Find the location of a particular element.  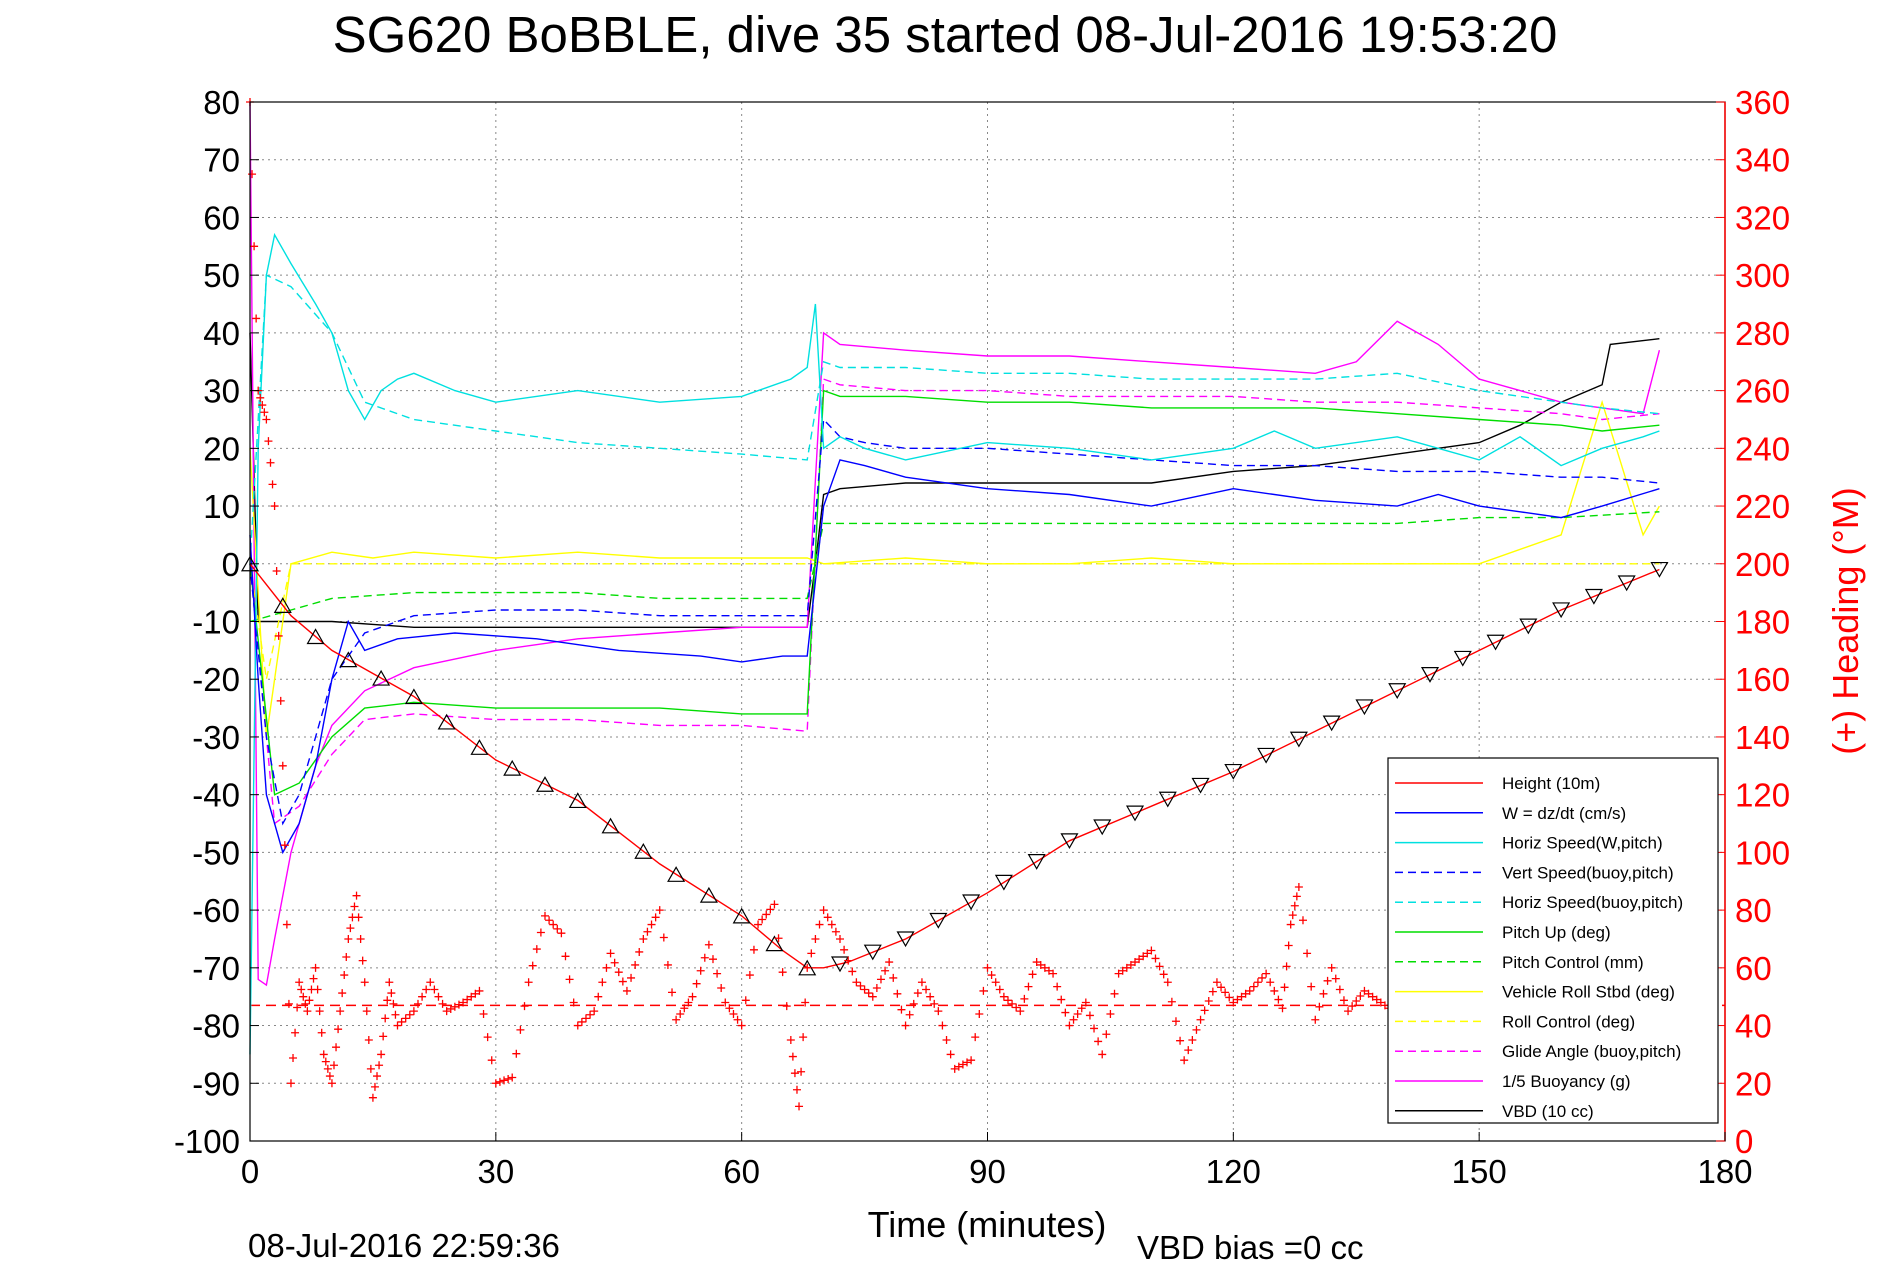

y2-tick-label: 220 is located at coordinates (1762, 506).